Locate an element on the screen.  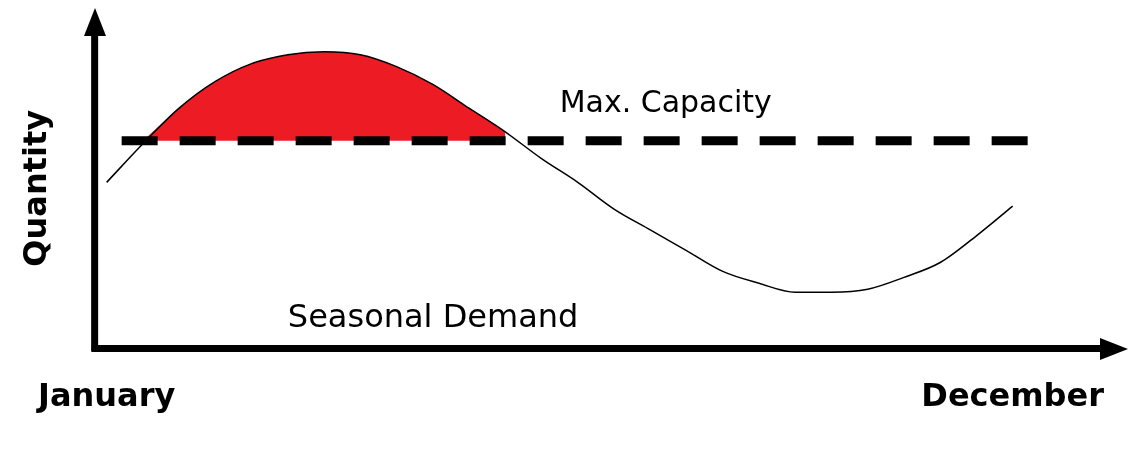
ref-line-label: Max. Capacity is located at coordinates (665, 101).